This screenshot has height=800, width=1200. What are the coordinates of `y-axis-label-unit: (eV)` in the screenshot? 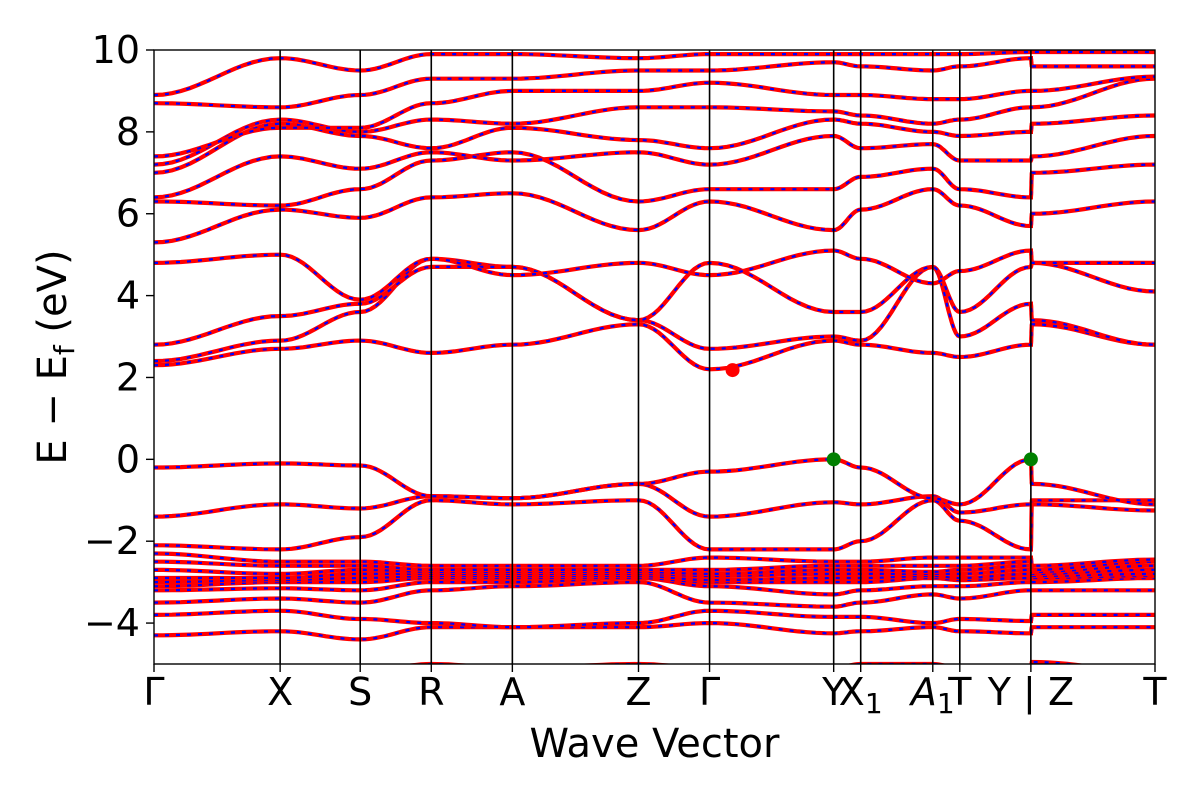 It's located at (53, 297).